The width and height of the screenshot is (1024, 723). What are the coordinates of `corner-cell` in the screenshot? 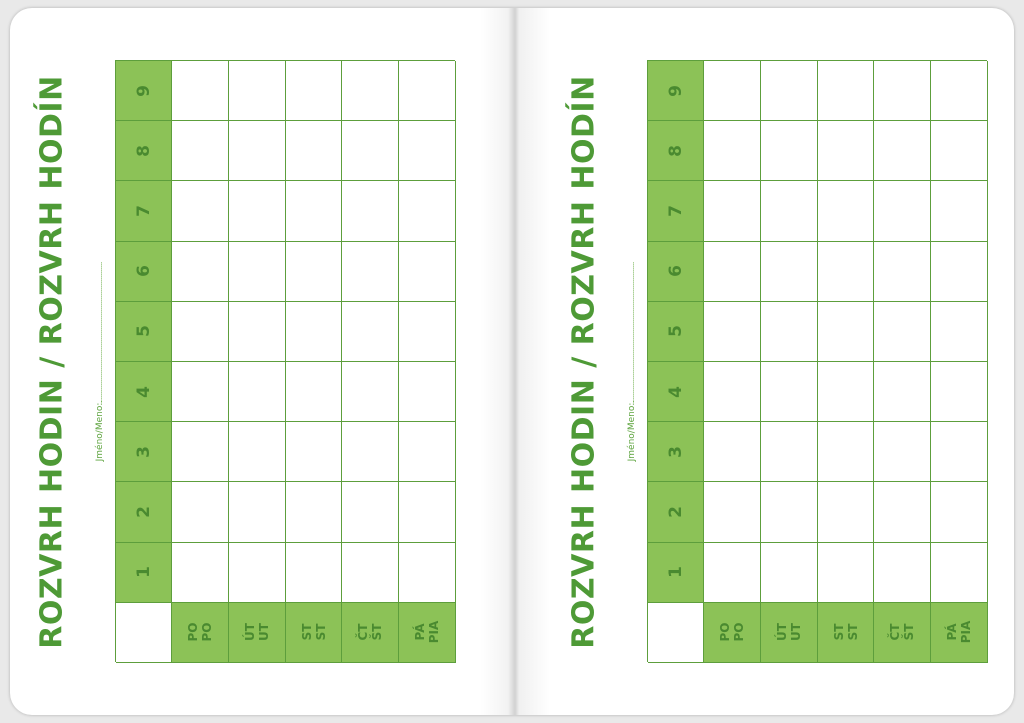 It's located at (144, 632).